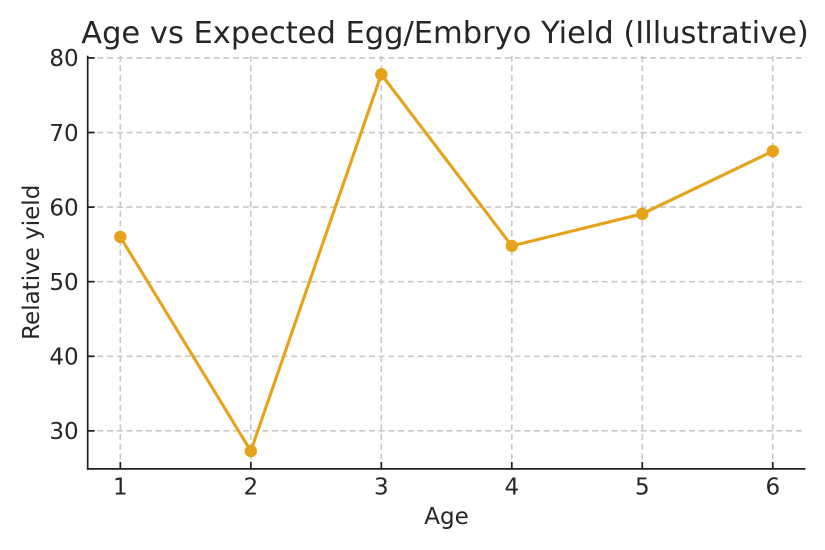  I want to click on y-tick-label: 30, so click(63, 432).